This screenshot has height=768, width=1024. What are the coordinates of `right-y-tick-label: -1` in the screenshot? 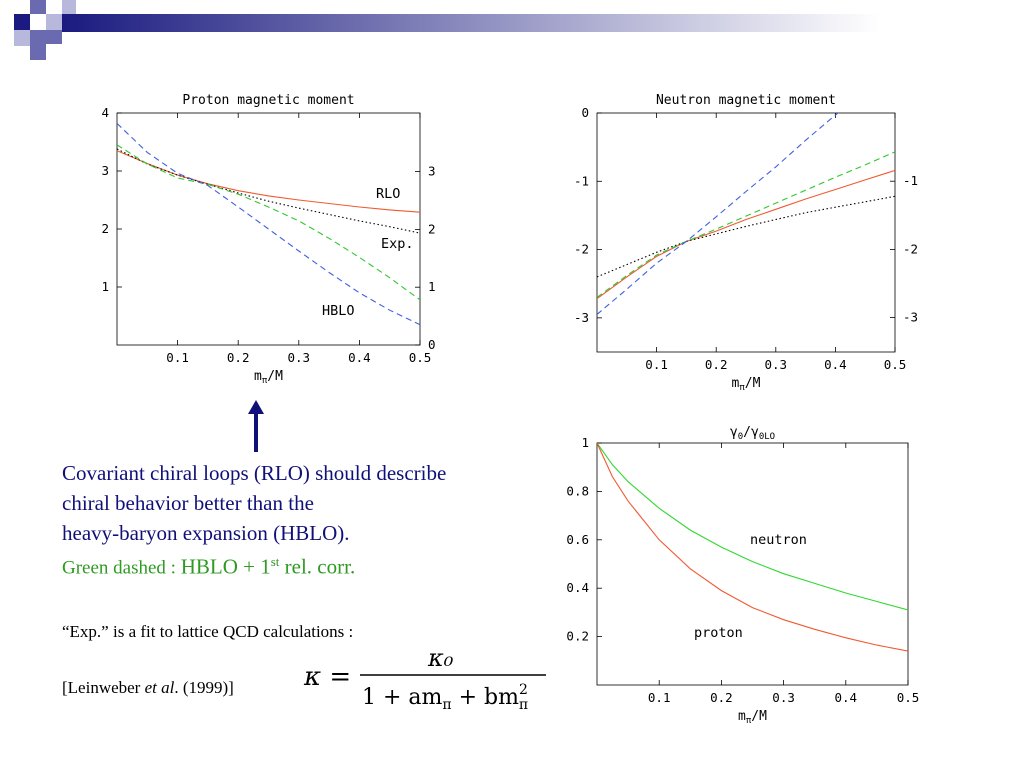 It's located at (910, 180).